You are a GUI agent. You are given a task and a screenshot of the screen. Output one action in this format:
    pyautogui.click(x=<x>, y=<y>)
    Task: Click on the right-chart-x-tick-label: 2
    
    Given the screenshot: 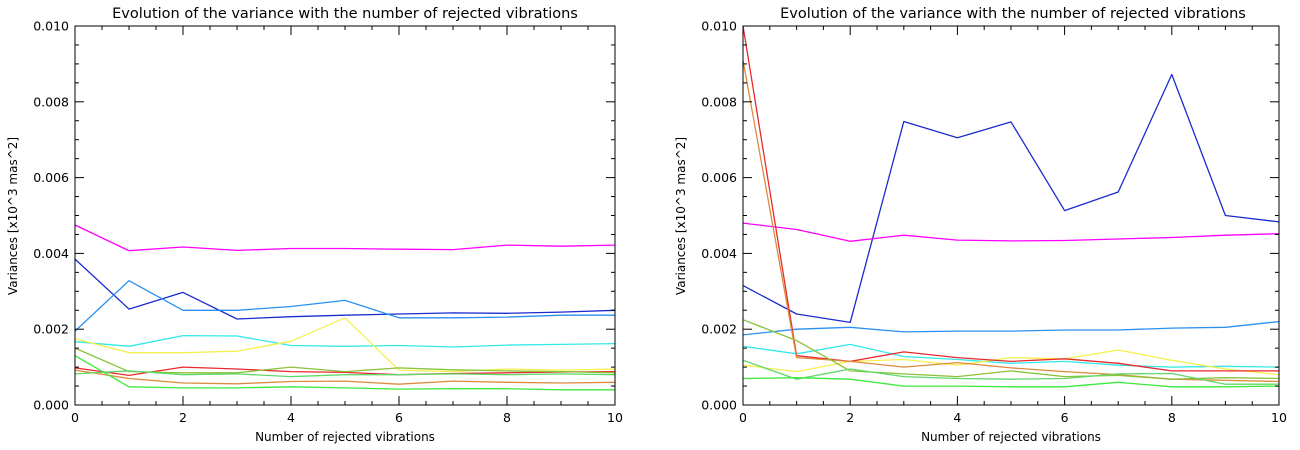 What is the action you would take?
    pyautogui.click(x=850, y=417)
    